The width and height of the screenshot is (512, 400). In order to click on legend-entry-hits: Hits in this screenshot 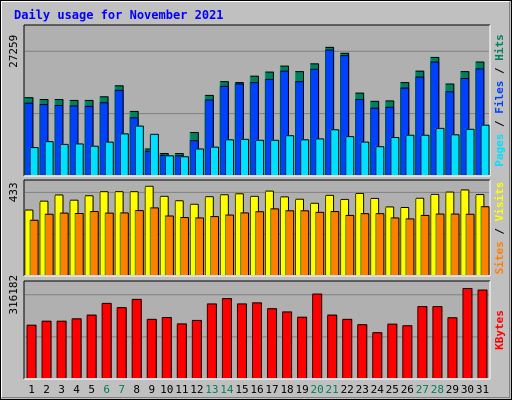, I will do `click(499, 47)`.